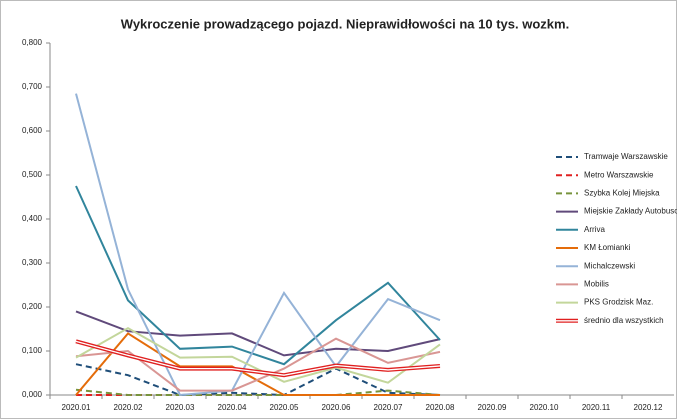 The height and width of the screenshot is (419, 677). What do you see at coordinates (594, 229) in the screenshot?
I see `legend-label: Arriva` at bounding box center [594, 229].